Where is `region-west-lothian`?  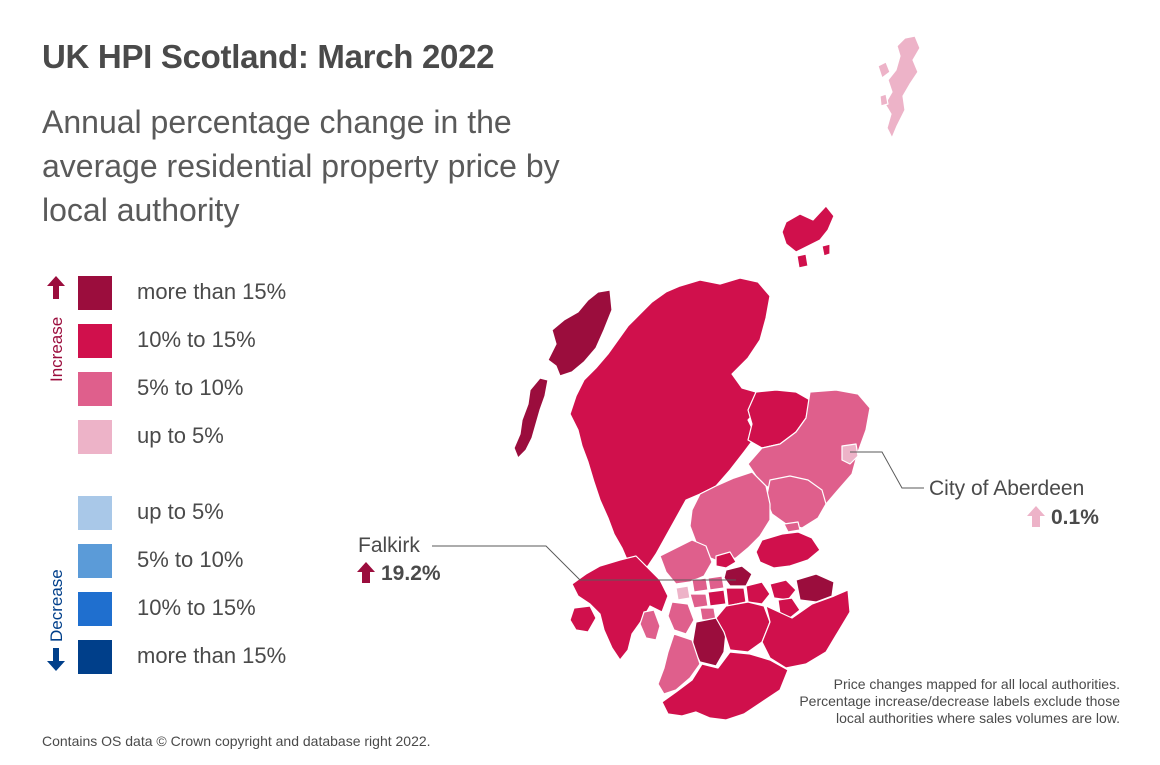
region-west-lothian is located at coordinates (758, 593).